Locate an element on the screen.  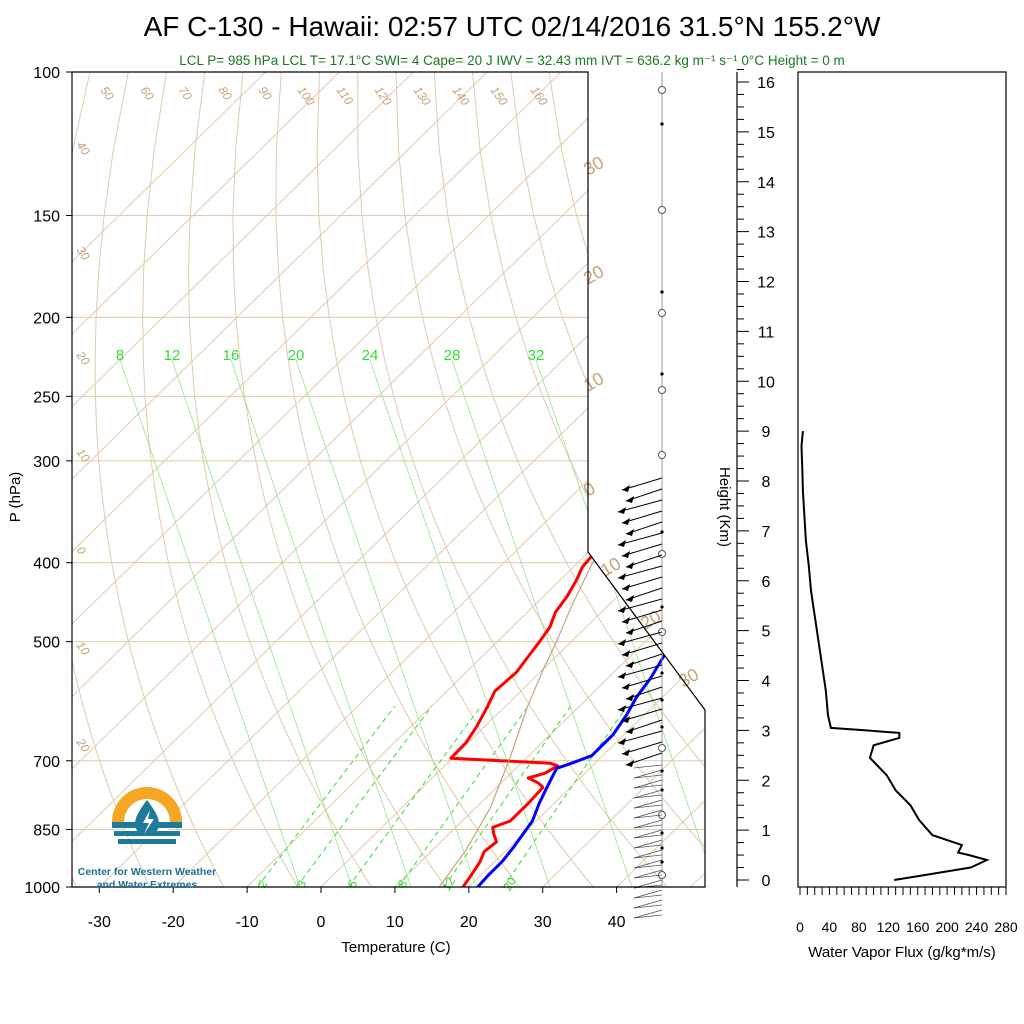
height-tick-label: 13 is located at coordinates (766, 233).